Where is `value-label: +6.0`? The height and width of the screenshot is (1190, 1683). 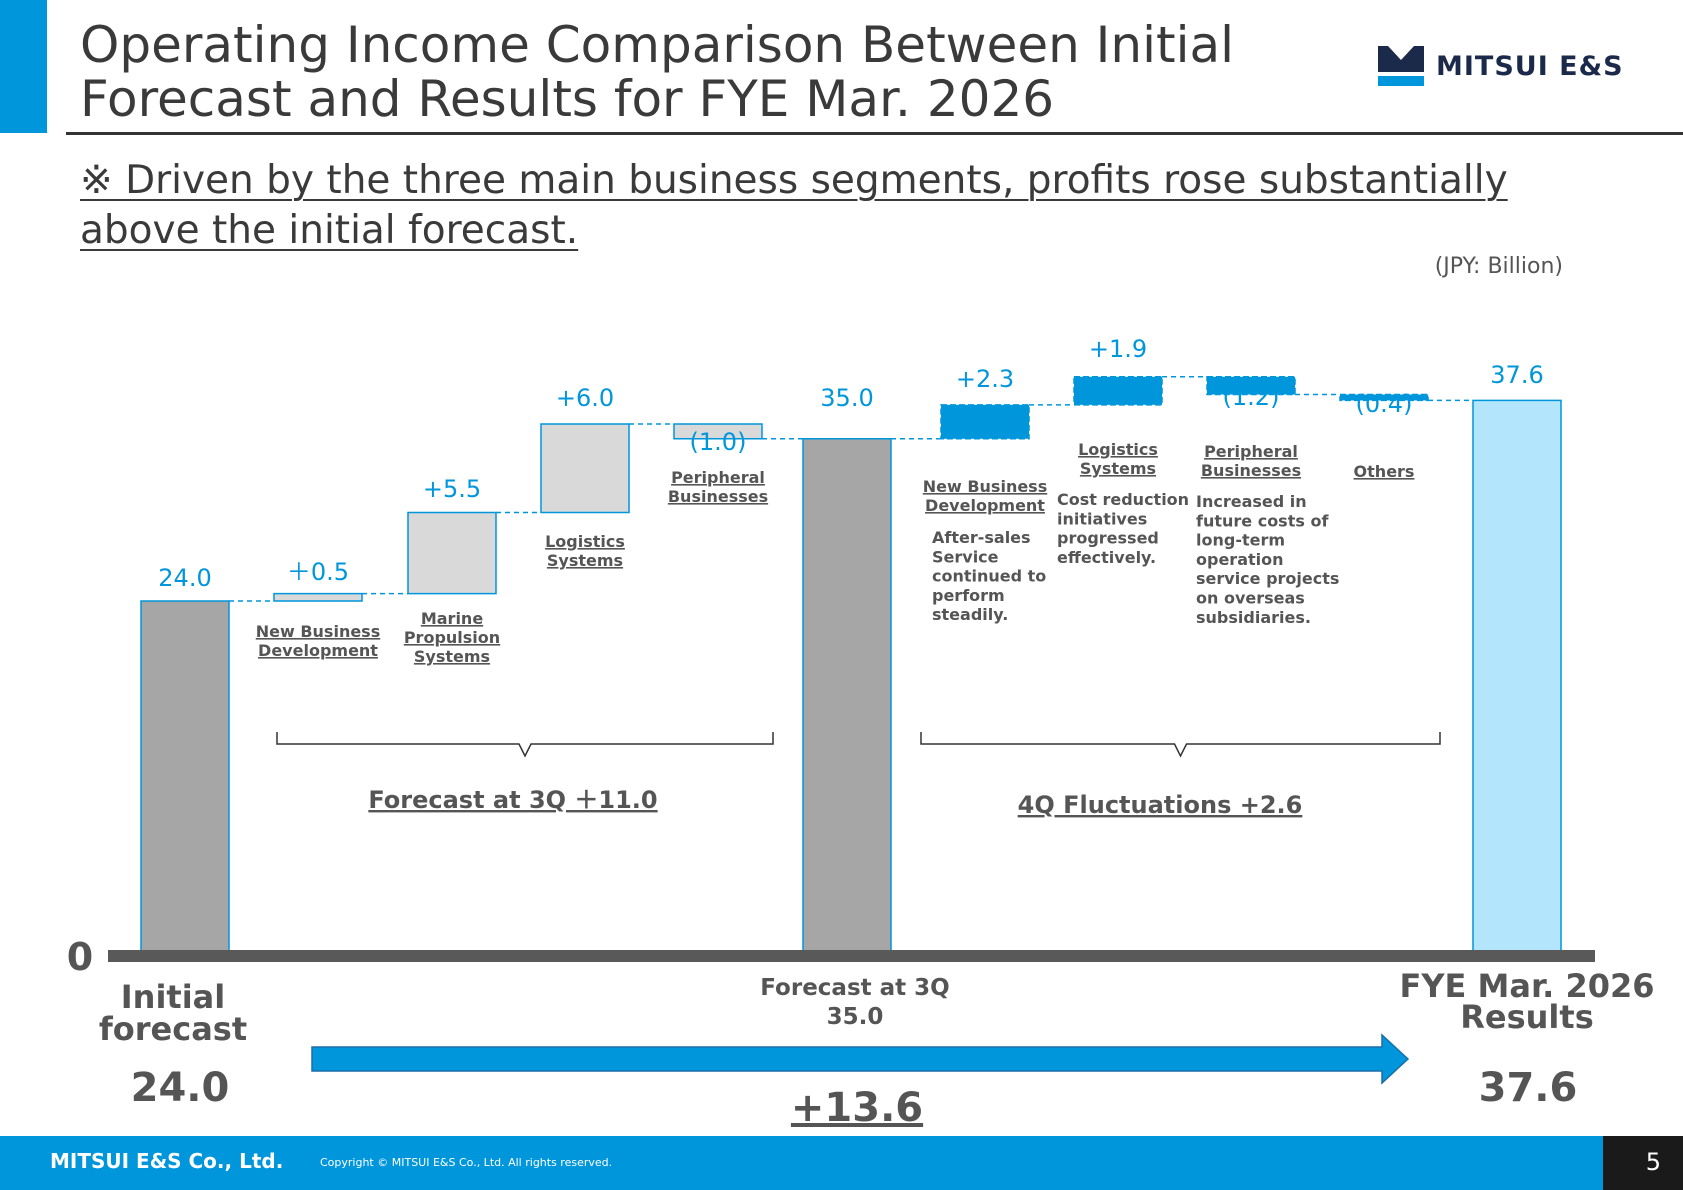
value-label: +6.0 is located at coordinates (585, 398).